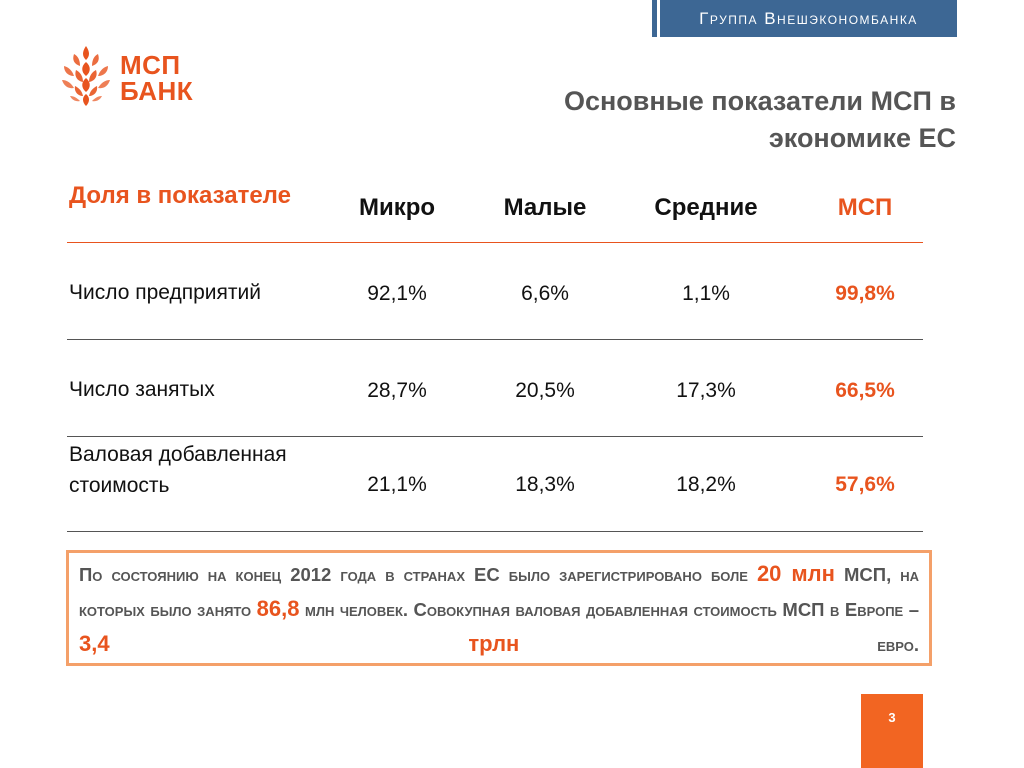 This screenshot has height=768, width=1024. I want to click on header-label: Доля в показателе, so click(180, 195).